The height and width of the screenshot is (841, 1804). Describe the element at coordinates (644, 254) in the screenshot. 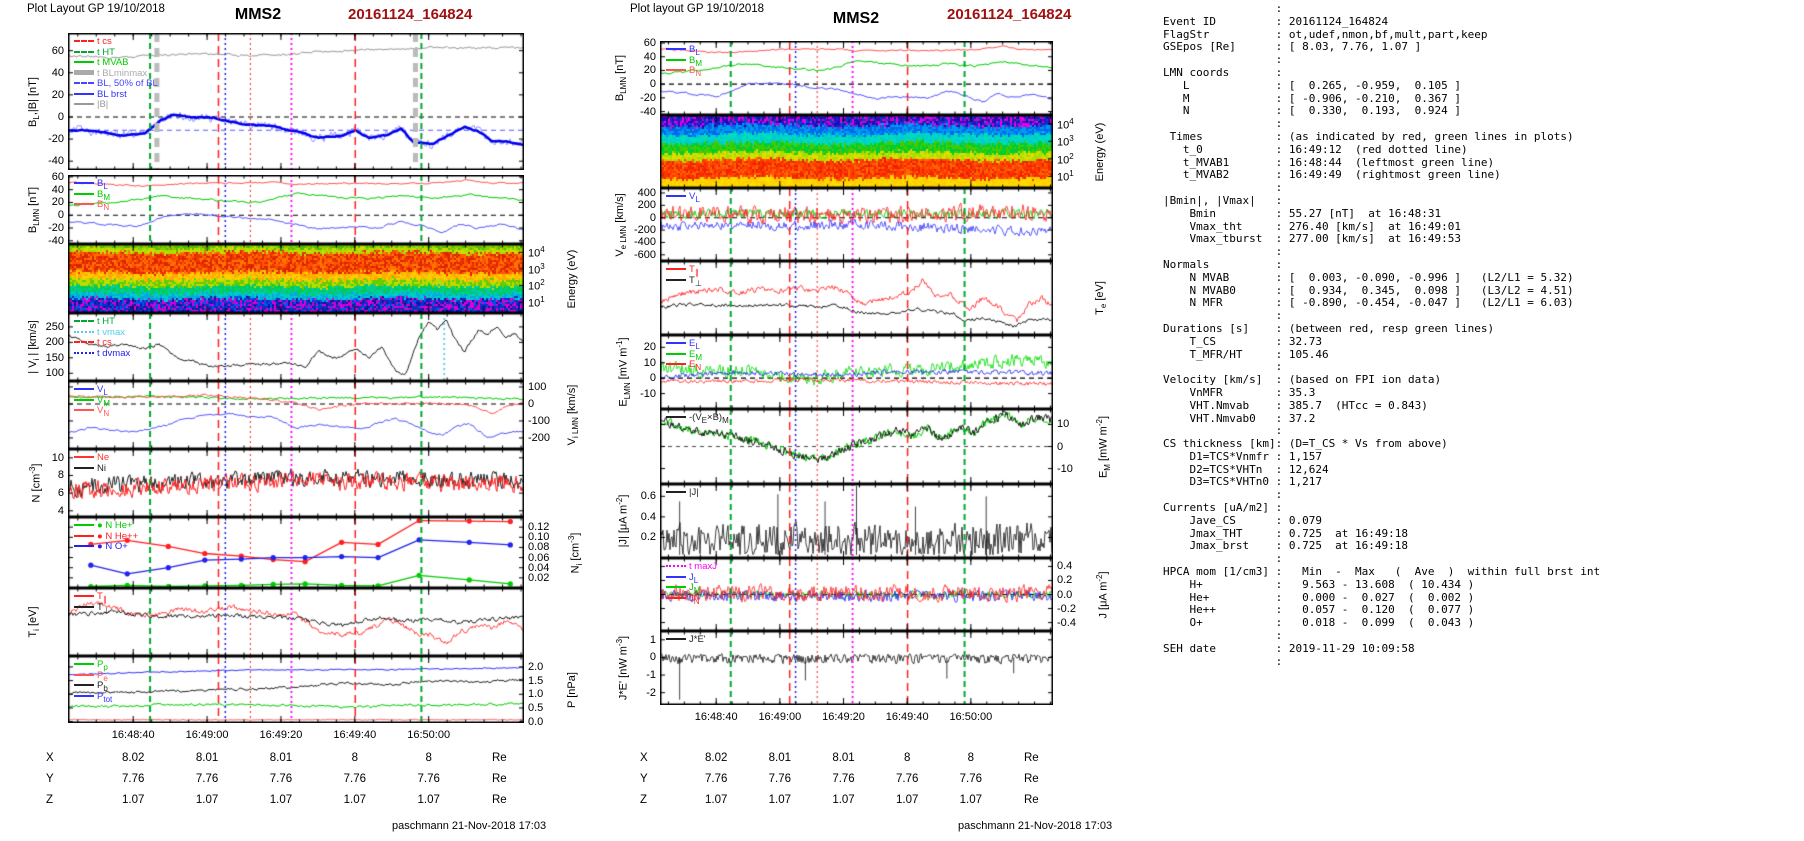

I see `y-tick-label: -600` at that location.